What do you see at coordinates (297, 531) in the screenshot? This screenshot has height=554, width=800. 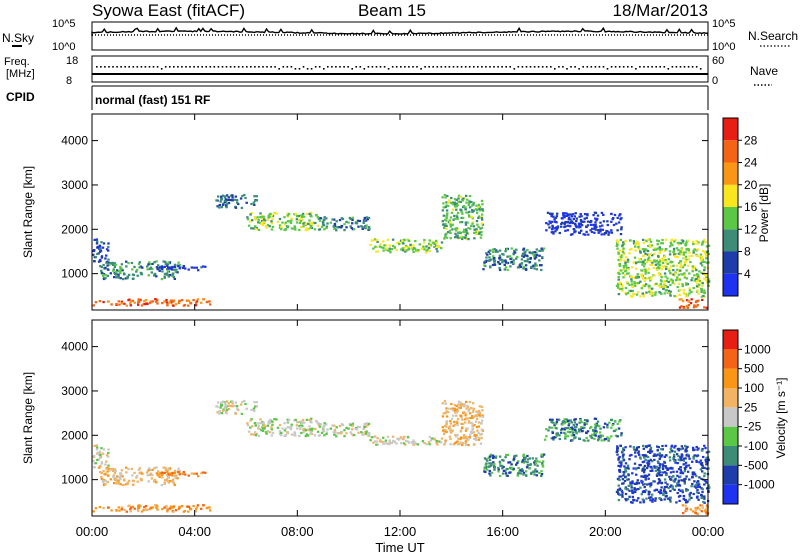 I see `x-tick-label: 08:00` at bounding box center [297, 531].